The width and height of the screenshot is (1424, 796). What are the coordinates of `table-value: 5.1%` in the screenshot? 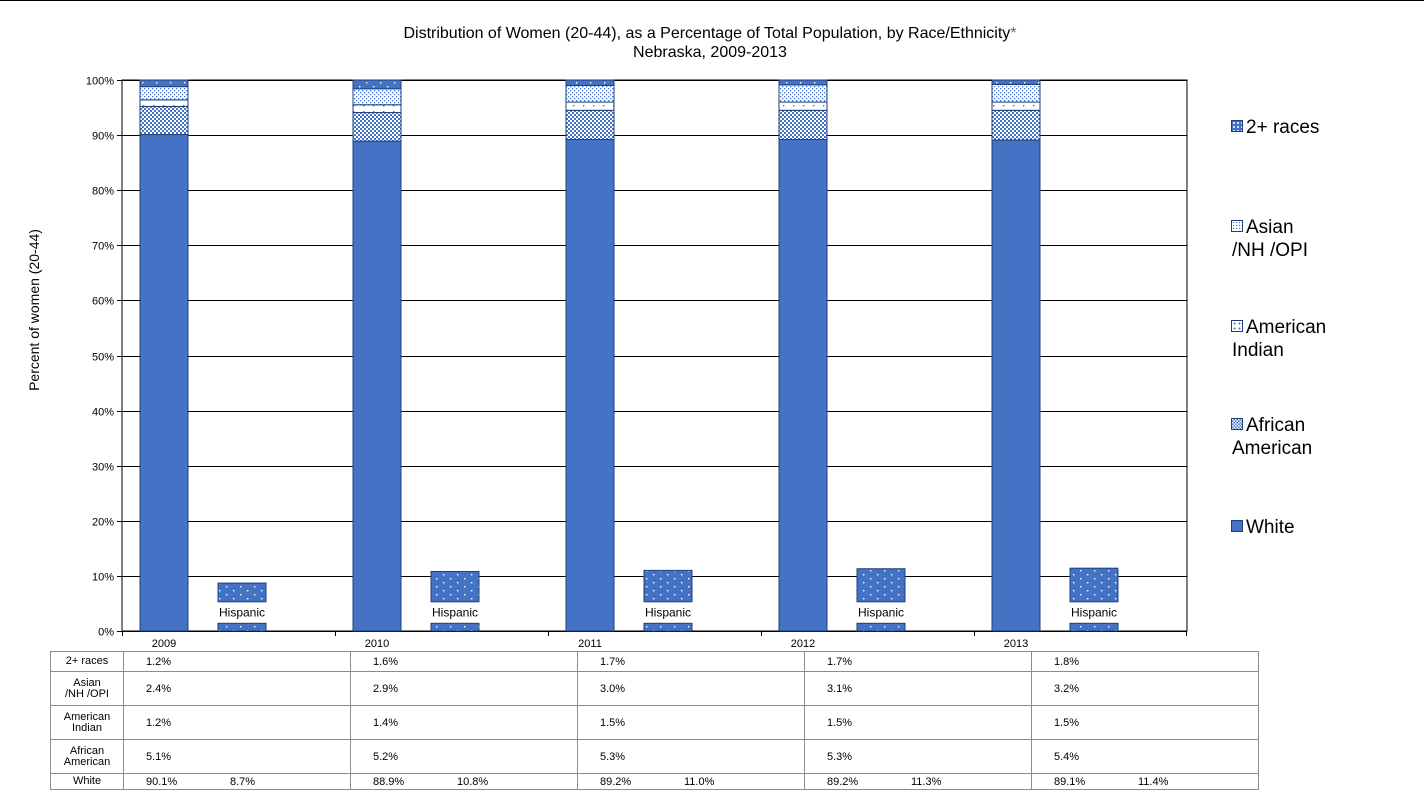 It's located at (159, 756).